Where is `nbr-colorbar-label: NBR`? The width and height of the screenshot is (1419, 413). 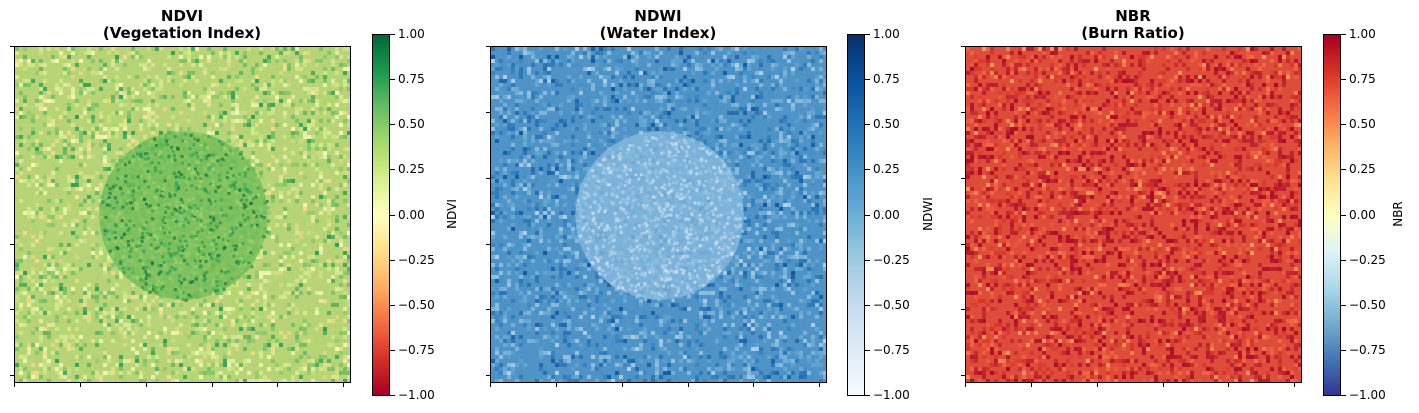
nbr-colorbar-label: NBR is located at coordinates (1397, 214).